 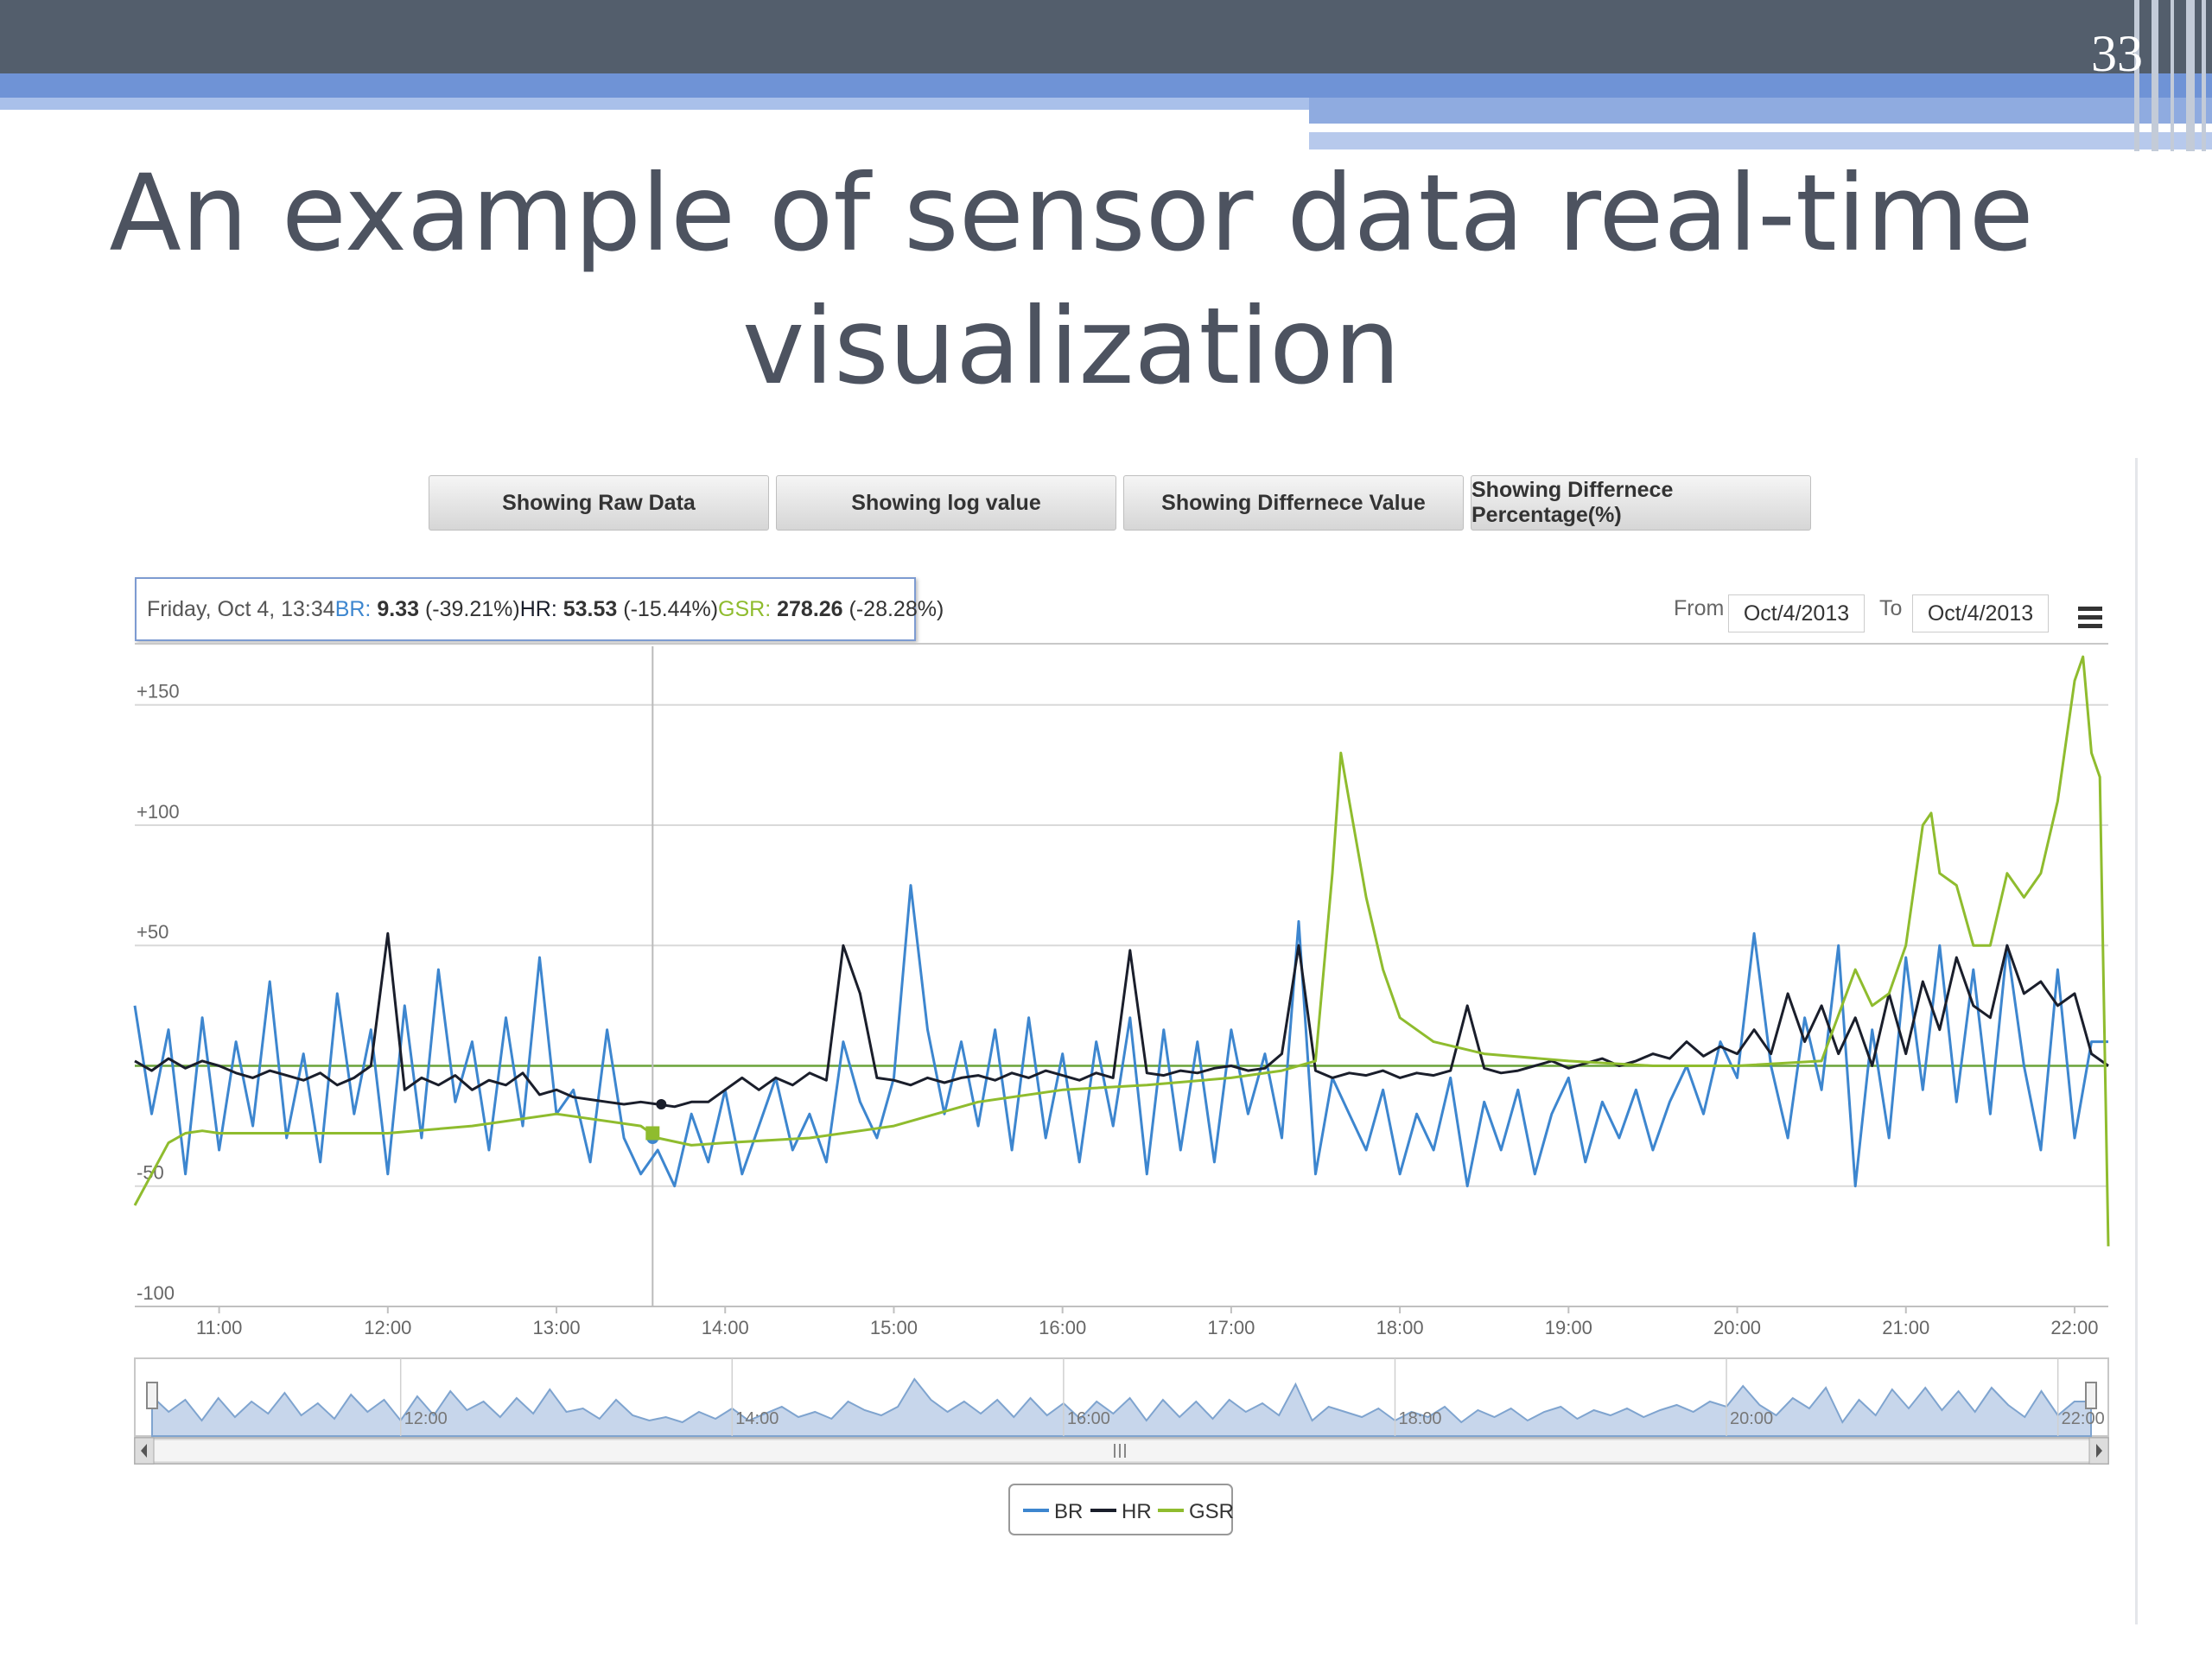 I want to click on navigator-tick-label: 14:00, so click(x=757, y=1418).